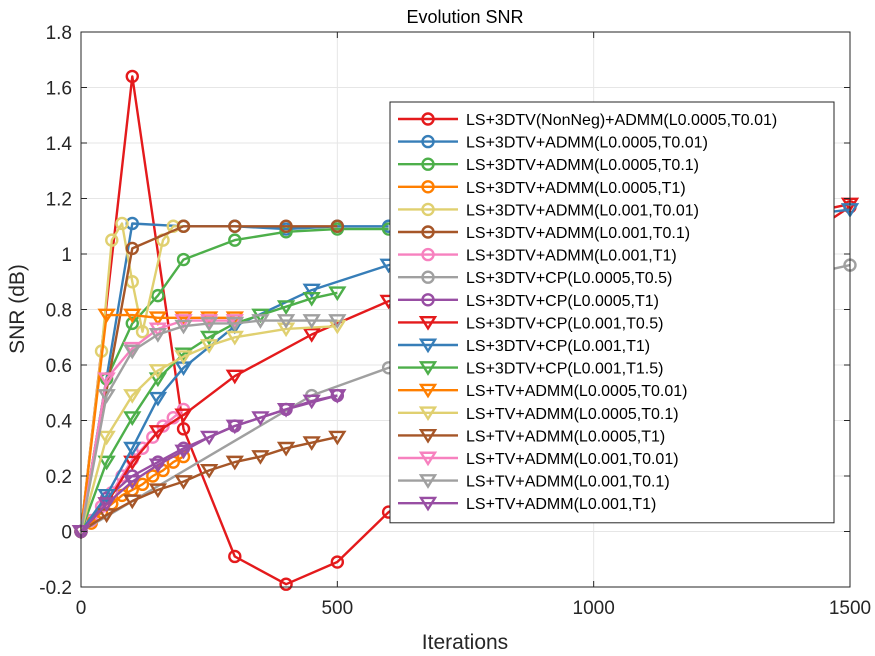 The height and width of the screenshot is (656, 875). Describe the element at coordinates (535, 278) in the screenshot. I see `legend-entry: LS+3DTV+CP(L0.0005,T0.5)` at that location.